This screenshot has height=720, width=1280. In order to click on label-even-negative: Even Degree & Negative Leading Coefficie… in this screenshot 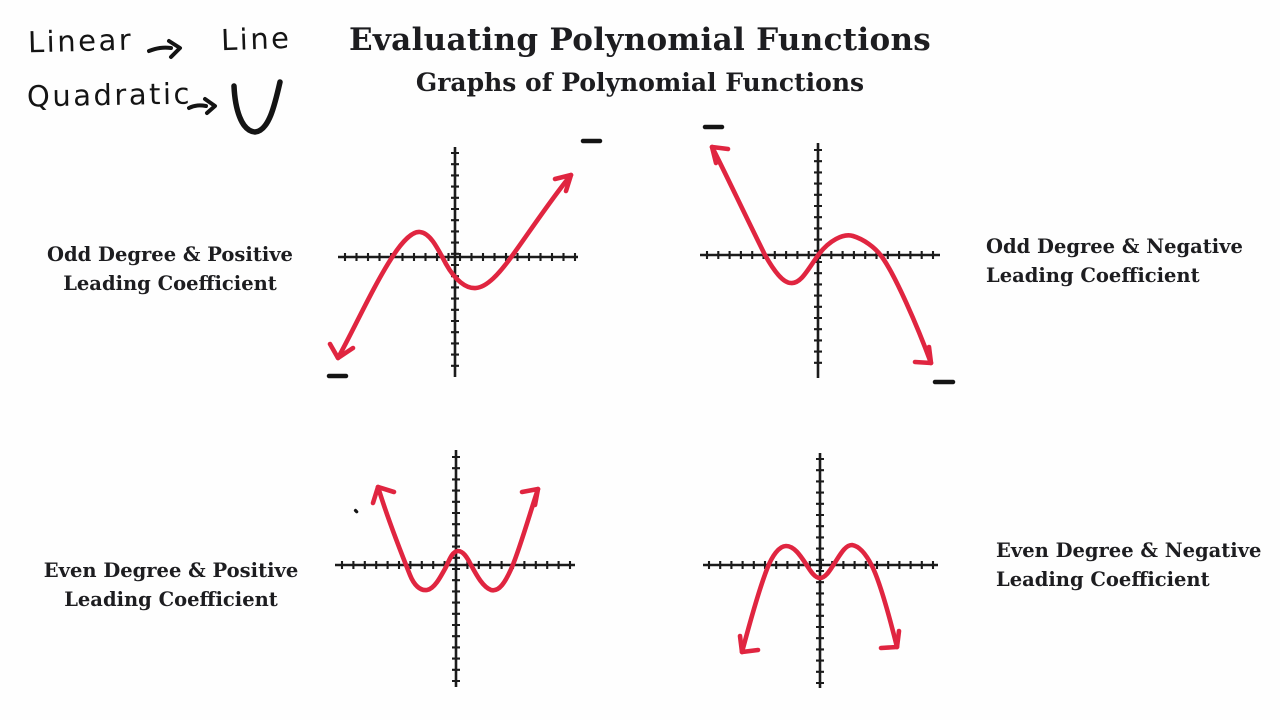, I will do `click(1131, 565)`.